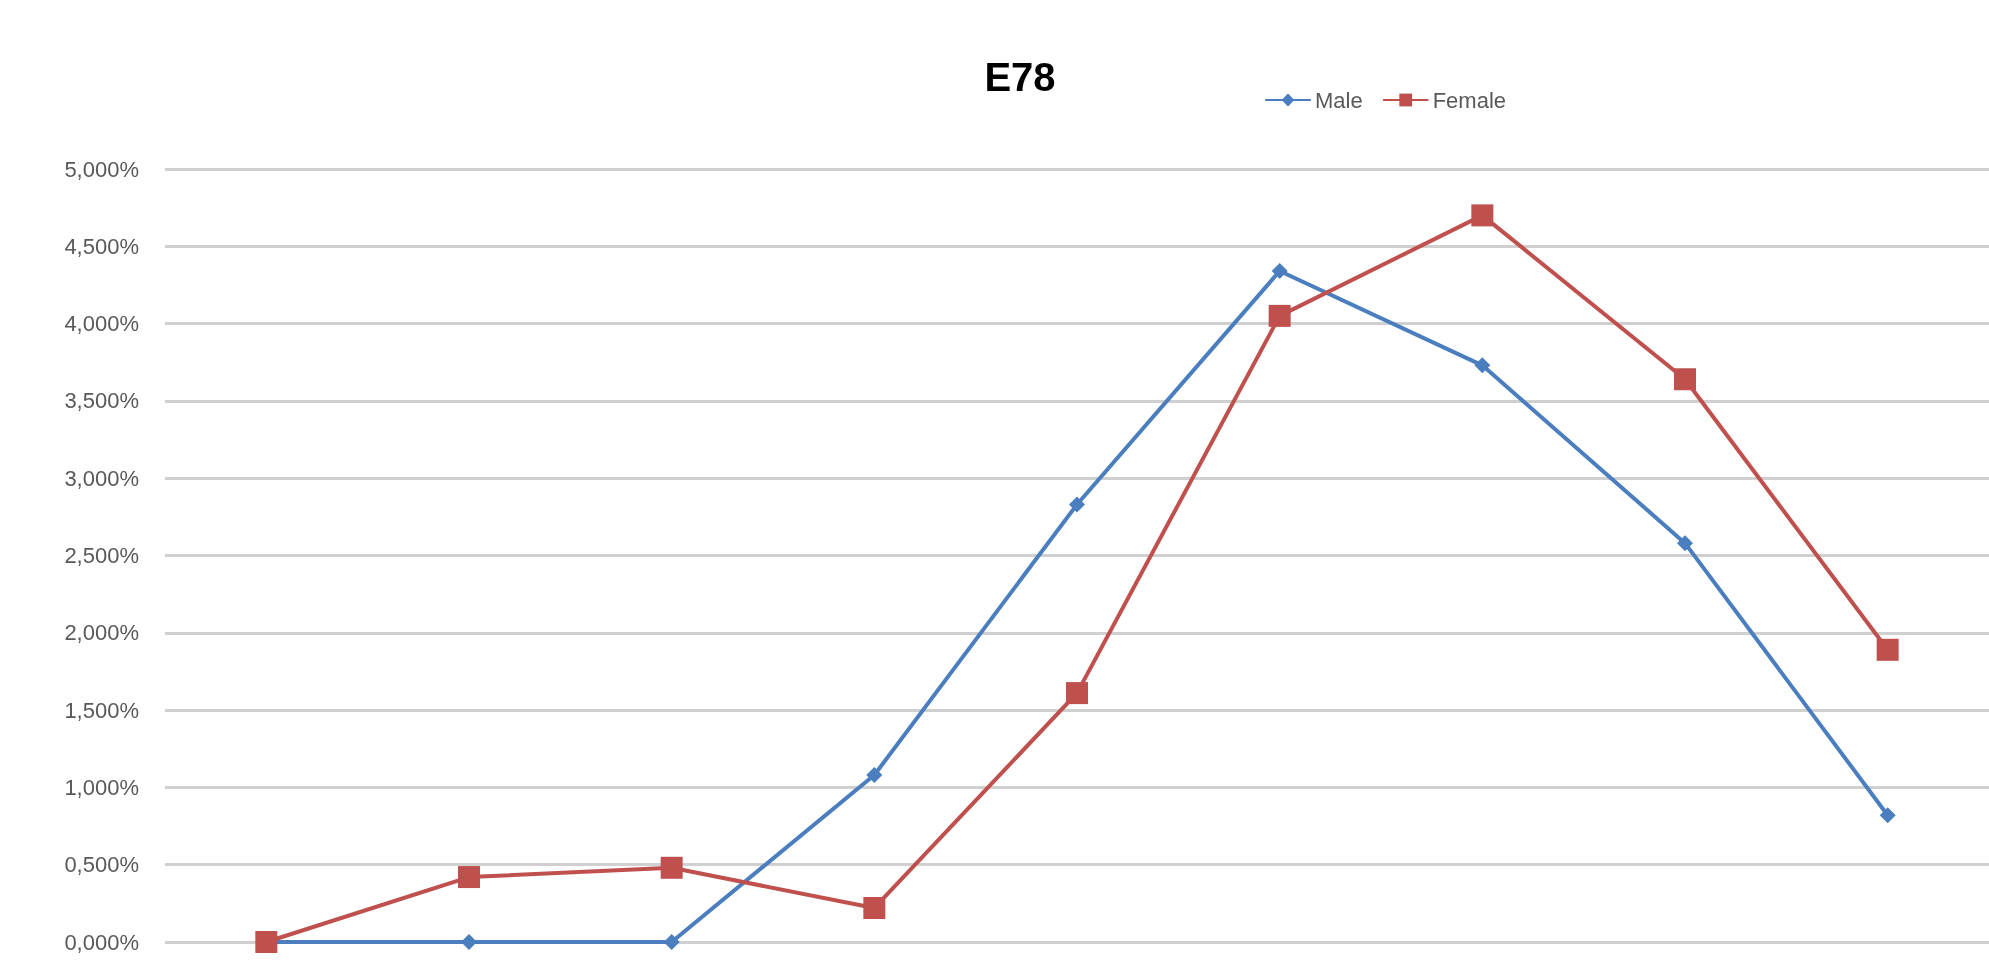 This screenshot has width=1989, height=976. What do you see at coordinates (1020, 77) in the screenshot?
I see `chart-title: E78` at bounding box center [1020, 77].